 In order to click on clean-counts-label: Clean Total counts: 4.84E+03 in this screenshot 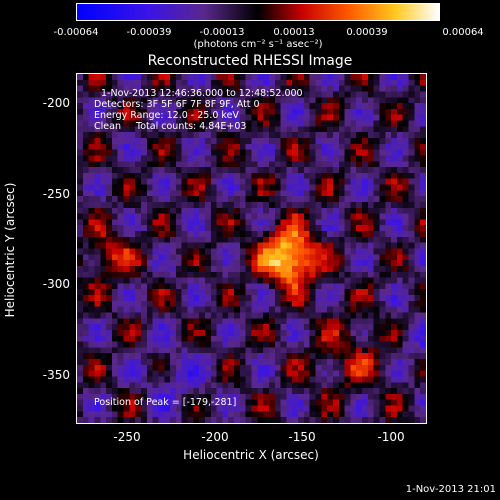, I will do `click(170, 126)`.